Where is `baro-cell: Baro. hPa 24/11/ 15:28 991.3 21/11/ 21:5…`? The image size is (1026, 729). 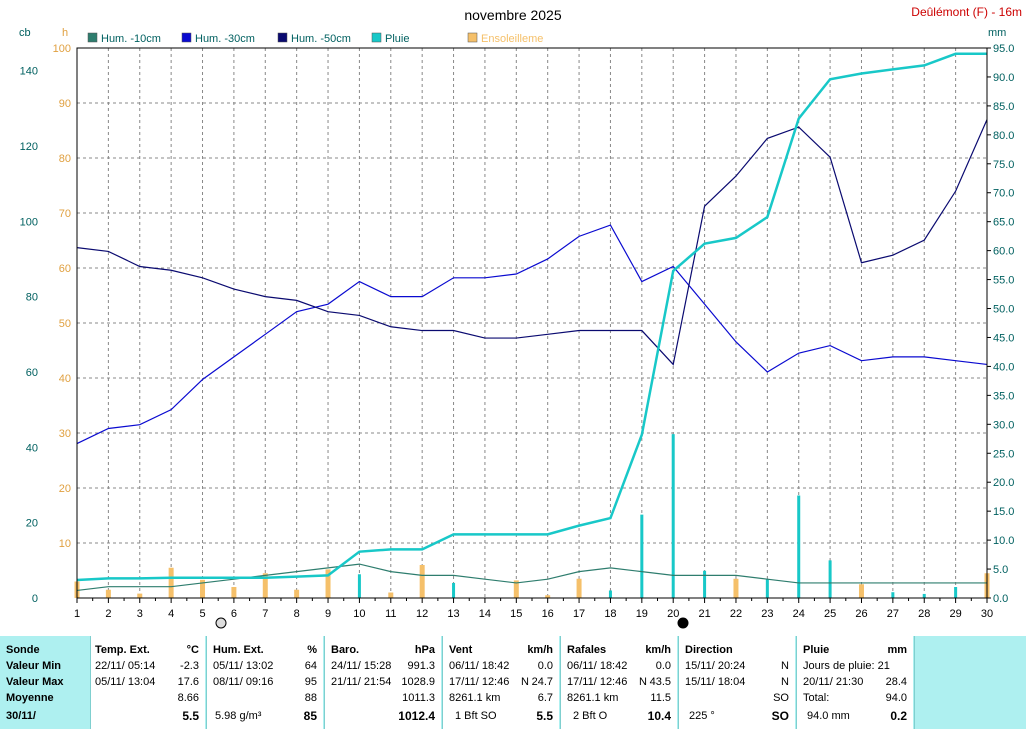
baro-cell: Baro. hPa 24/11/ 15:28 991.3 21/11/ 21:5… is located at coordinates (382, 682).